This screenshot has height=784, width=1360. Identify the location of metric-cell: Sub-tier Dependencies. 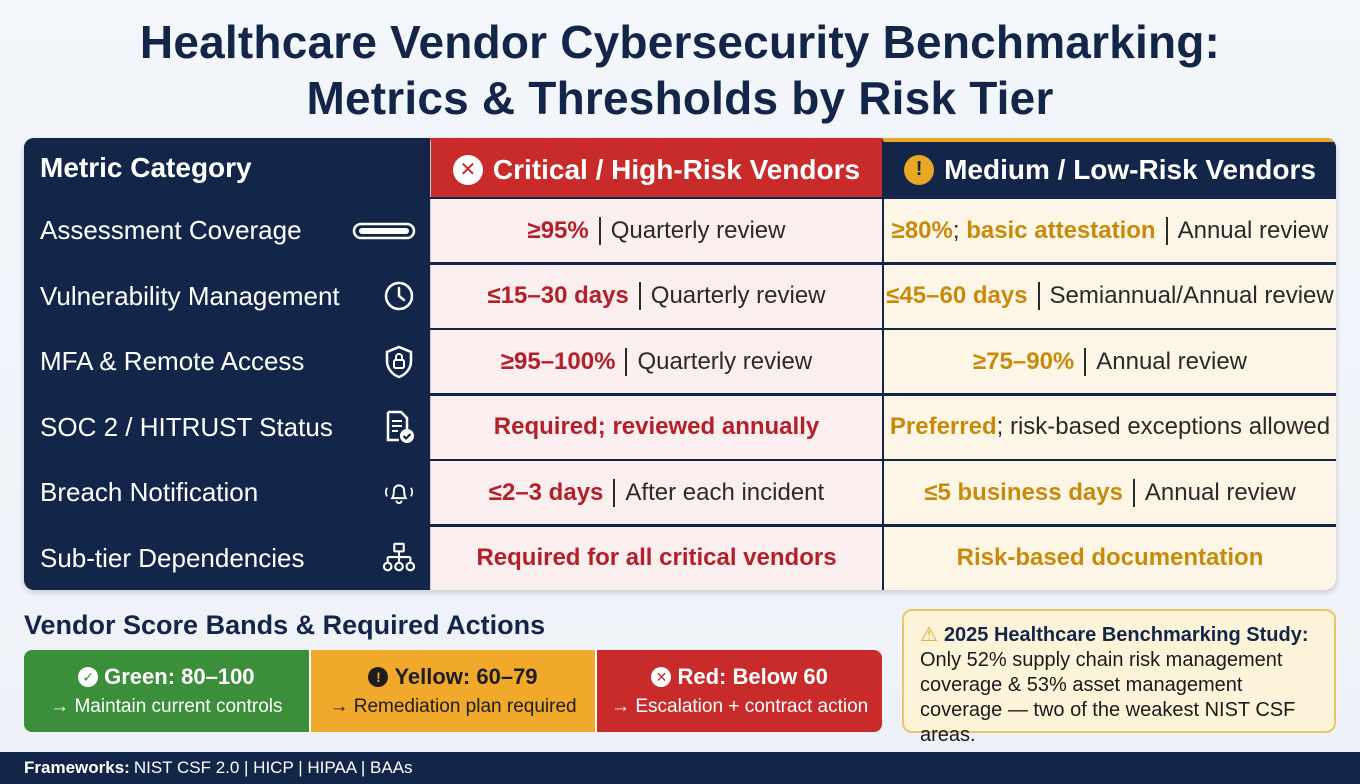
(227, 558).